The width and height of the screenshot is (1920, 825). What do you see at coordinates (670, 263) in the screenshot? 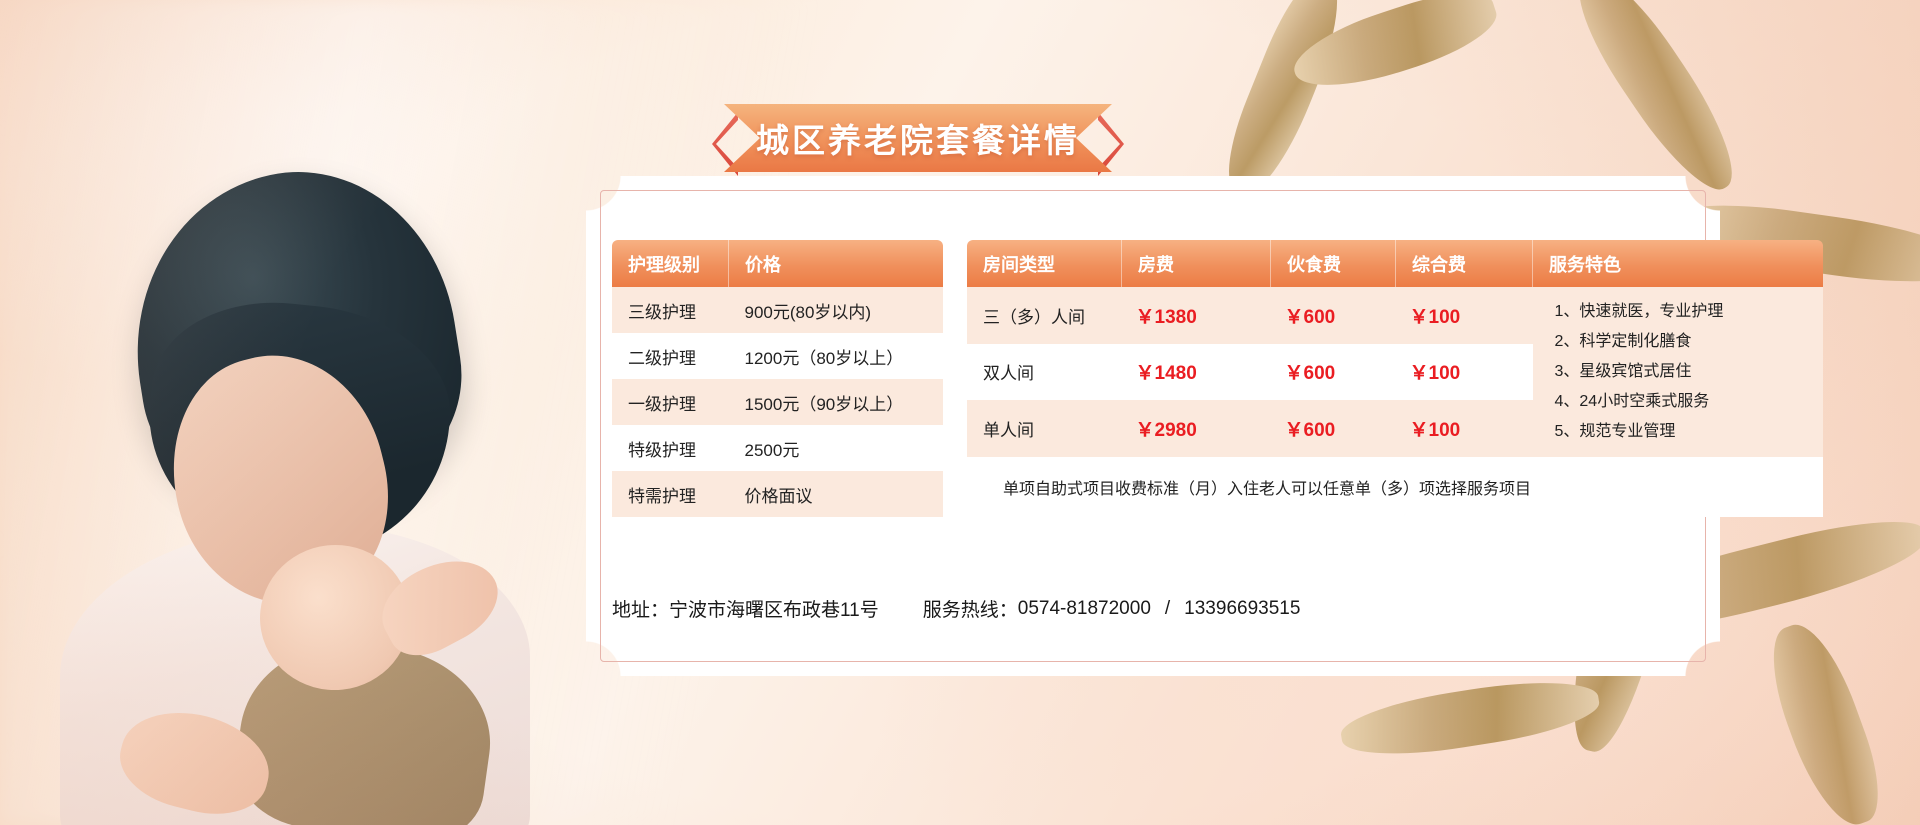
I see `care-table-header-level: 护理级别` at bounding box center [670, 263].